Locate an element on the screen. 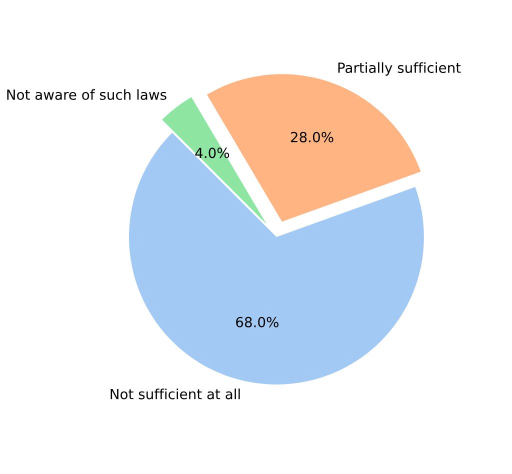  data-label: 4.0% is located at coordinates (212, 153).